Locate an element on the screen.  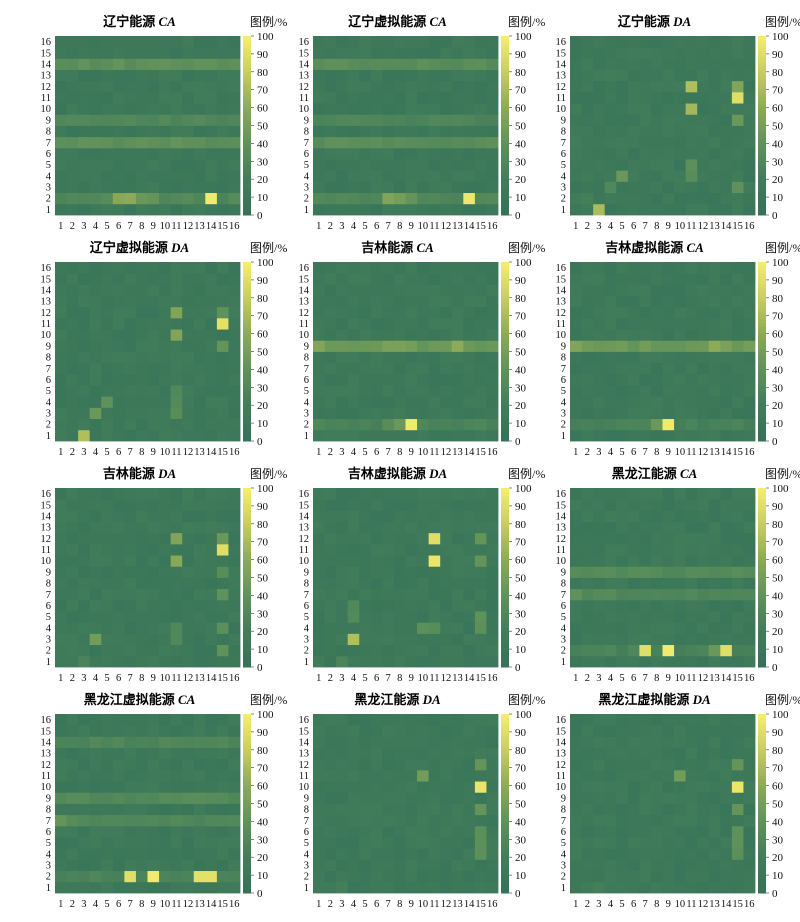
x-tick-label: 14 is located at coordinates (726, 226).